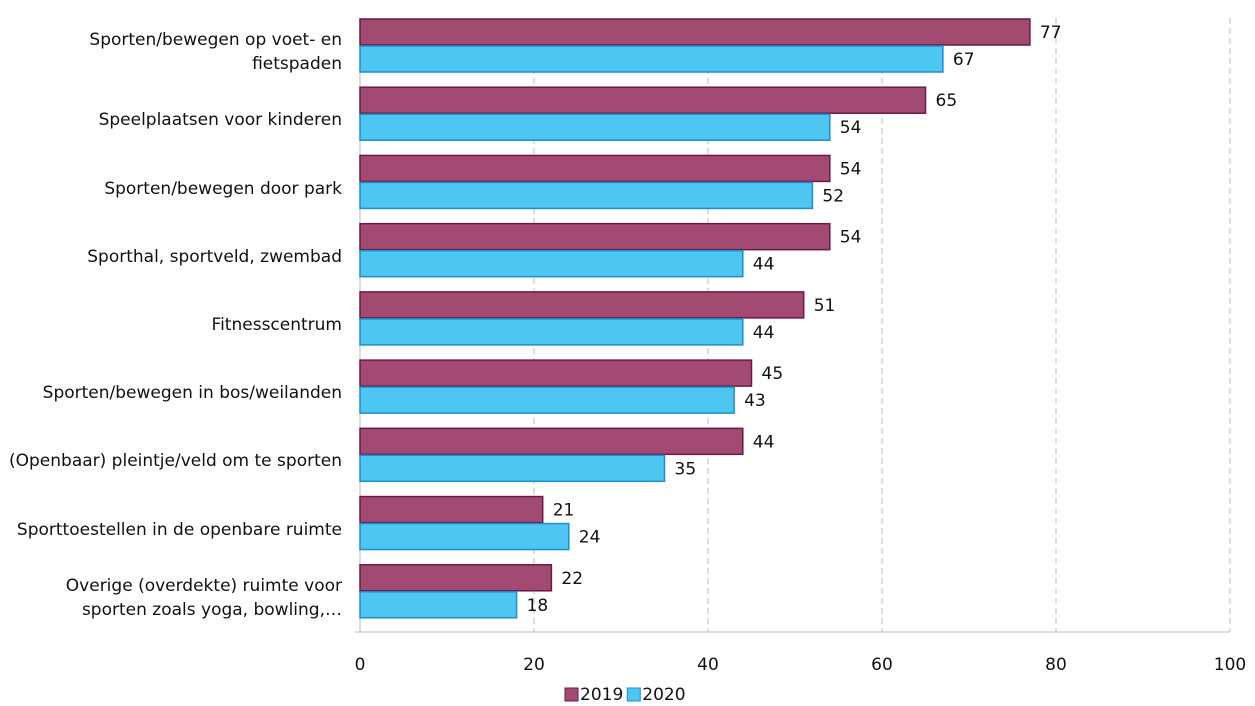  Describe the element at coordinates (833, 196) in the screenshot. I see `value-label: 52` at that location.